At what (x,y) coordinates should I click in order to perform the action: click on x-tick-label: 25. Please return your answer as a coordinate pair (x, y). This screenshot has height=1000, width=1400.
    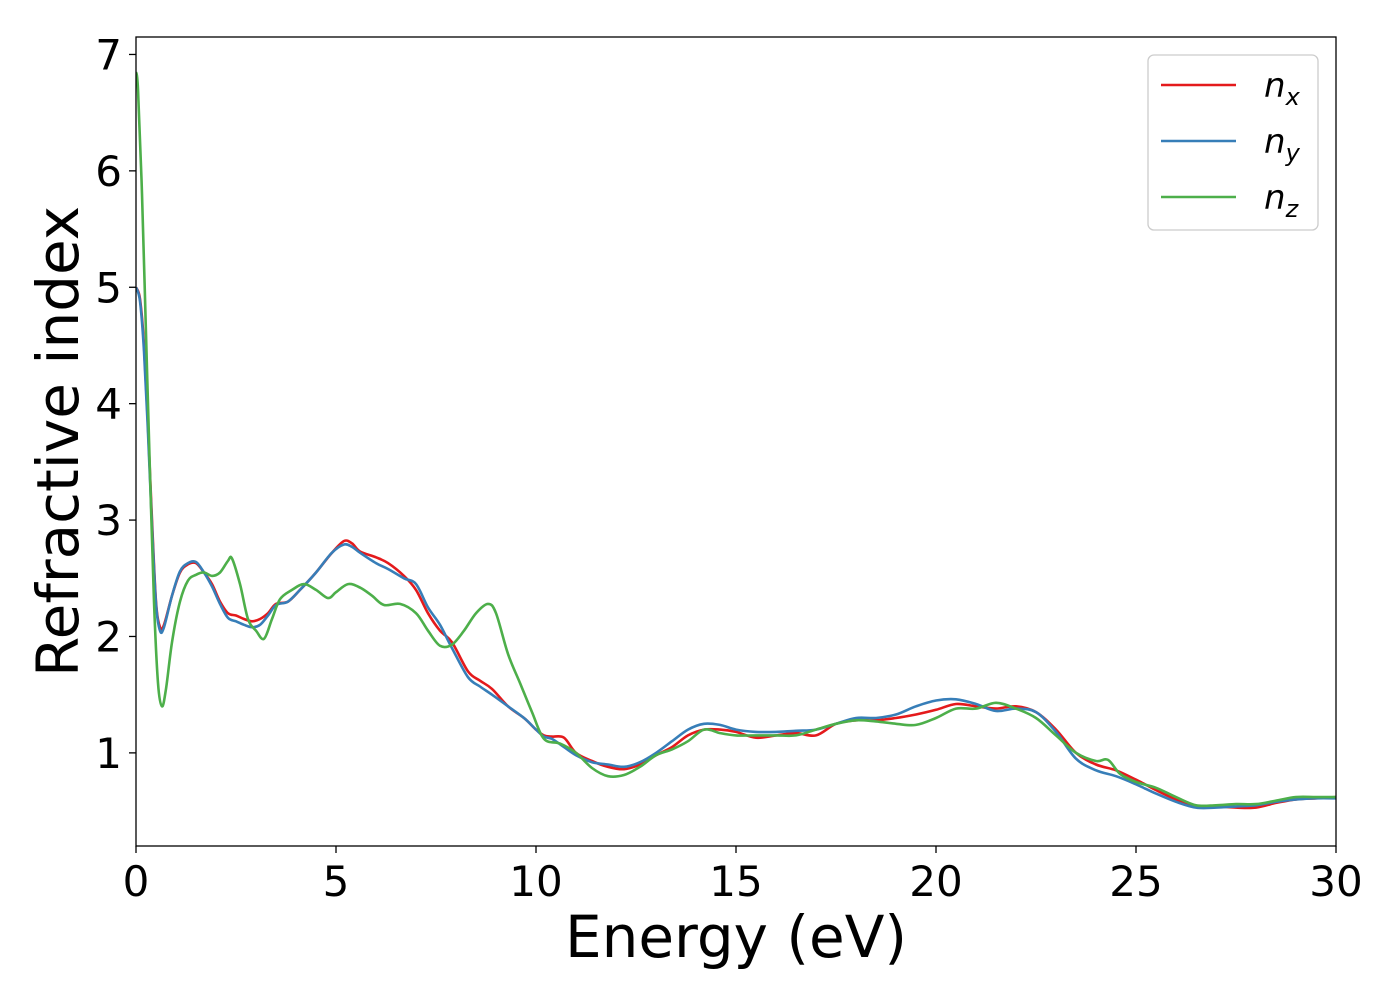
    Looking at the image, I should click on (1135, 881).